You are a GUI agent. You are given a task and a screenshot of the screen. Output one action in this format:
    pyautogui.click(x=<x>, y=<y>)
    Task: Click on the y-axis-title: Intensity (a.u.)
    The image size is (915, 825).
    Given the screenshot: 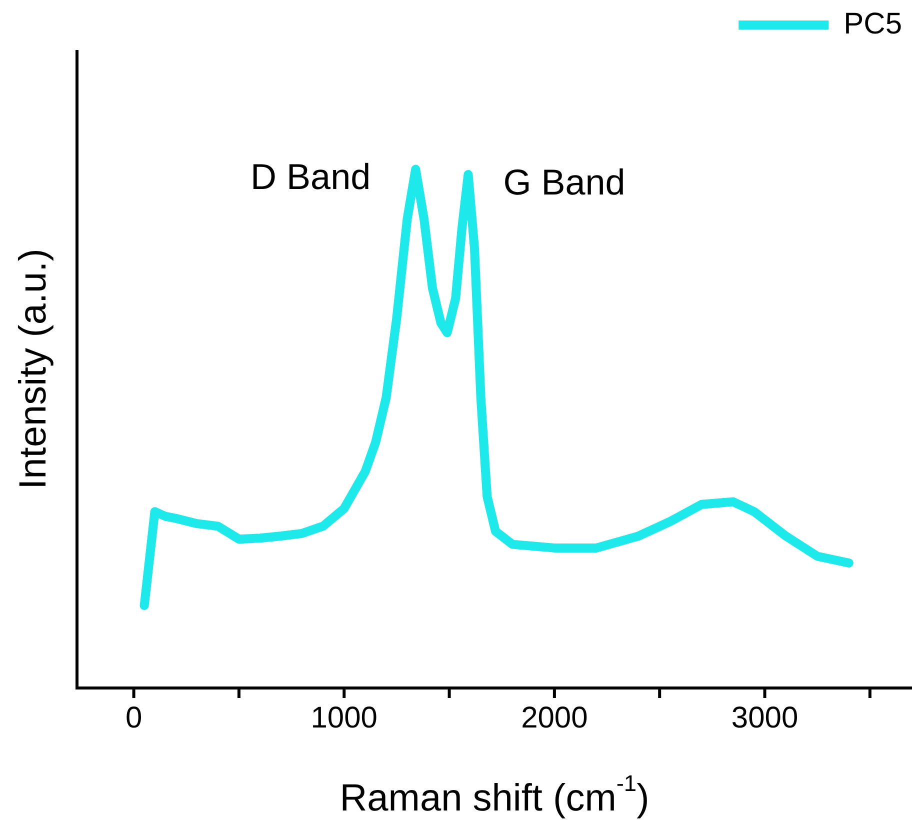 What is the action you would take?
    pyautogui.click(x=33, y=369)
    